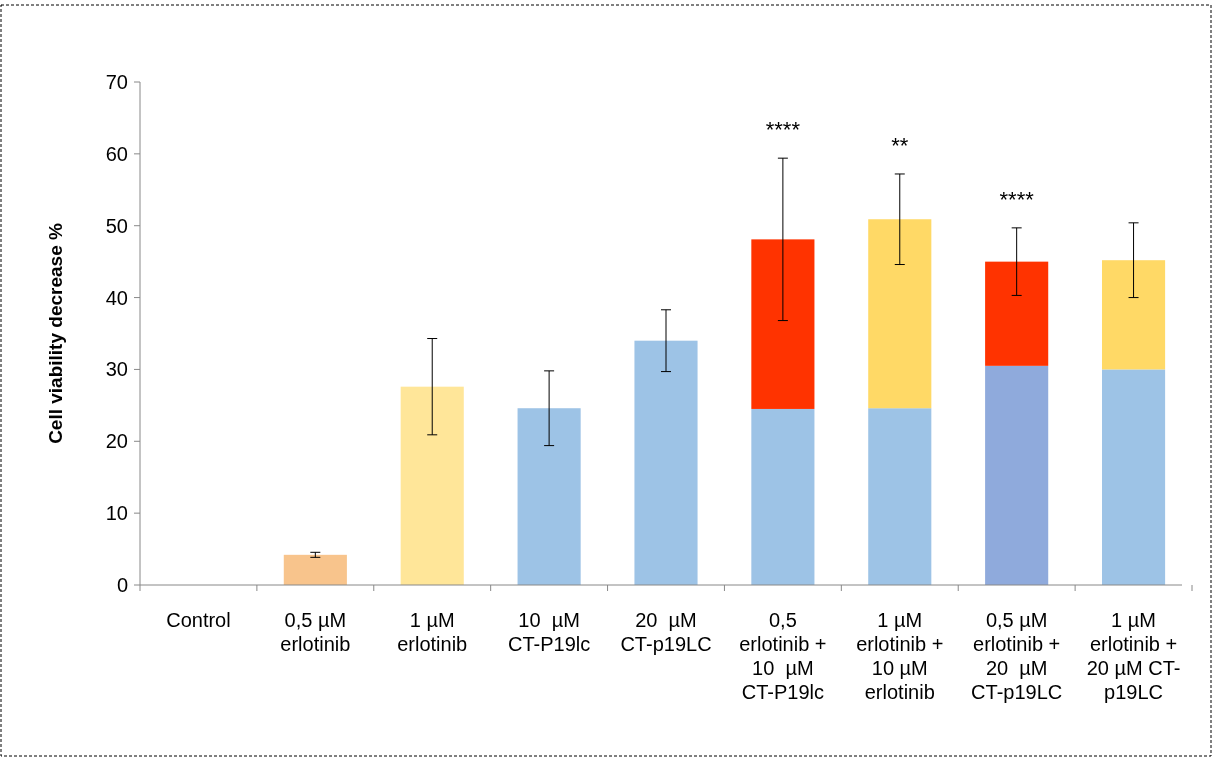 This screenshot has width=1212, height=757. I want to click on y-tick-label: 20, so click(116, 441).